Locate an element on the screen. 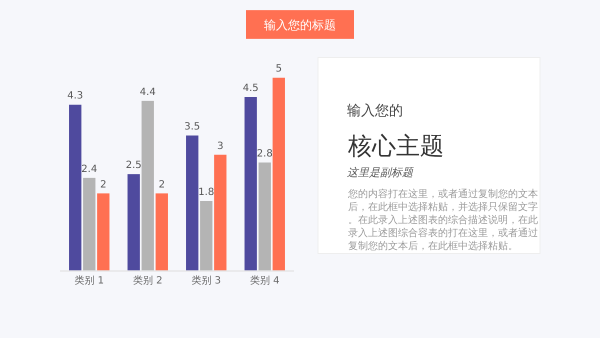  data-label: 4.4 is located at coordinates (148, 92).